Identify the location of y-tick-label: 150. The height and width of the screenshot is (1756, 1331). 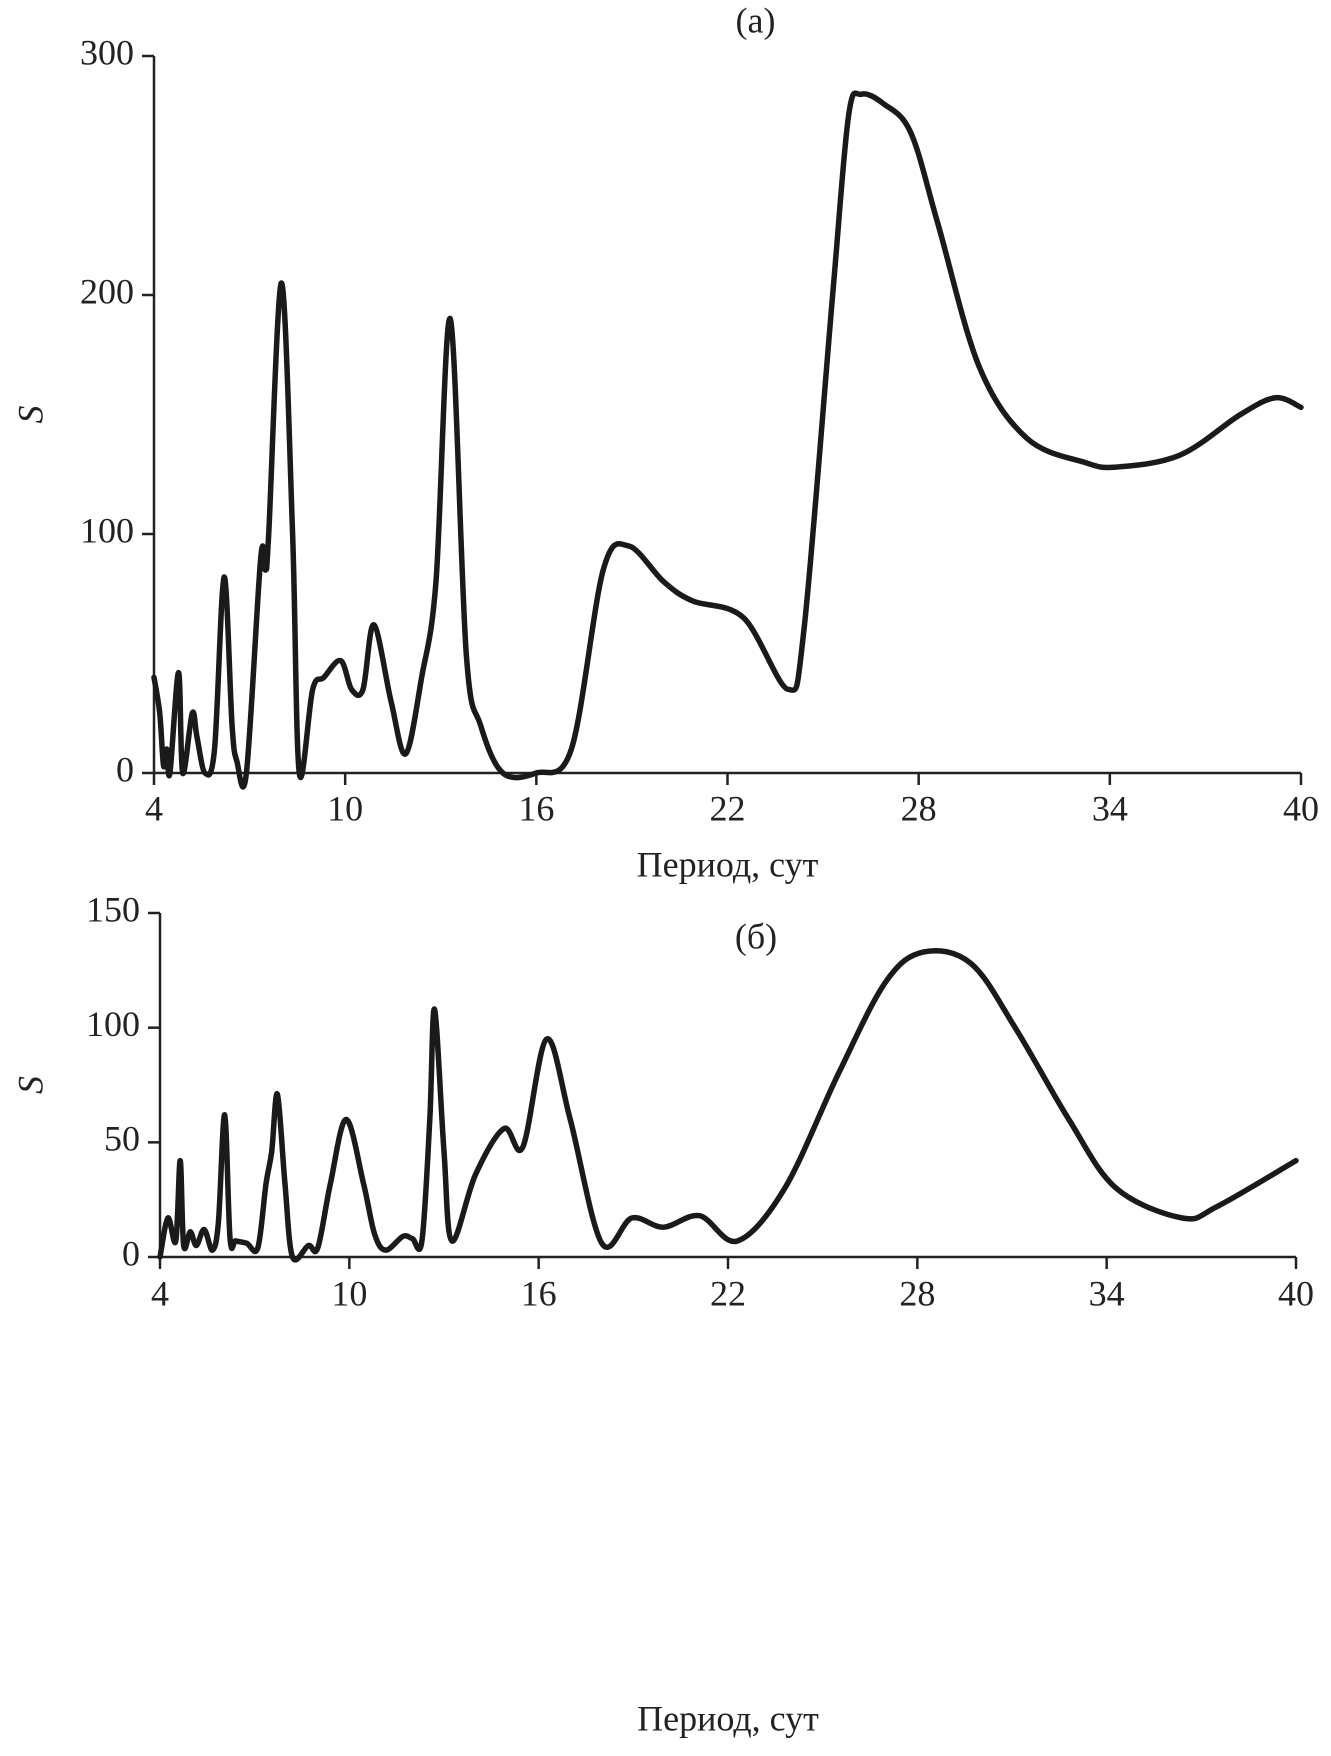
(113, 909).